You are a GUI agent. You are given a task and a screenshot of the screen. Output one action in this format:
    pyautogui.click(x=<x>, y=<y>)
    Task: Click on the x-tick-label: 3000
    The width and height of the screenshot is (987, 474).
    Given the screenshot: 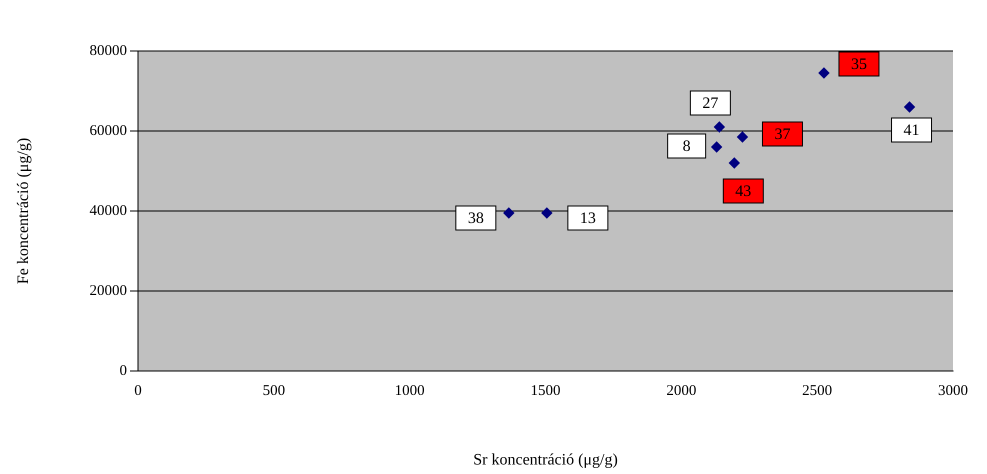 What is the action you would take?
    pyautogui.click(x=953, y=390)
    